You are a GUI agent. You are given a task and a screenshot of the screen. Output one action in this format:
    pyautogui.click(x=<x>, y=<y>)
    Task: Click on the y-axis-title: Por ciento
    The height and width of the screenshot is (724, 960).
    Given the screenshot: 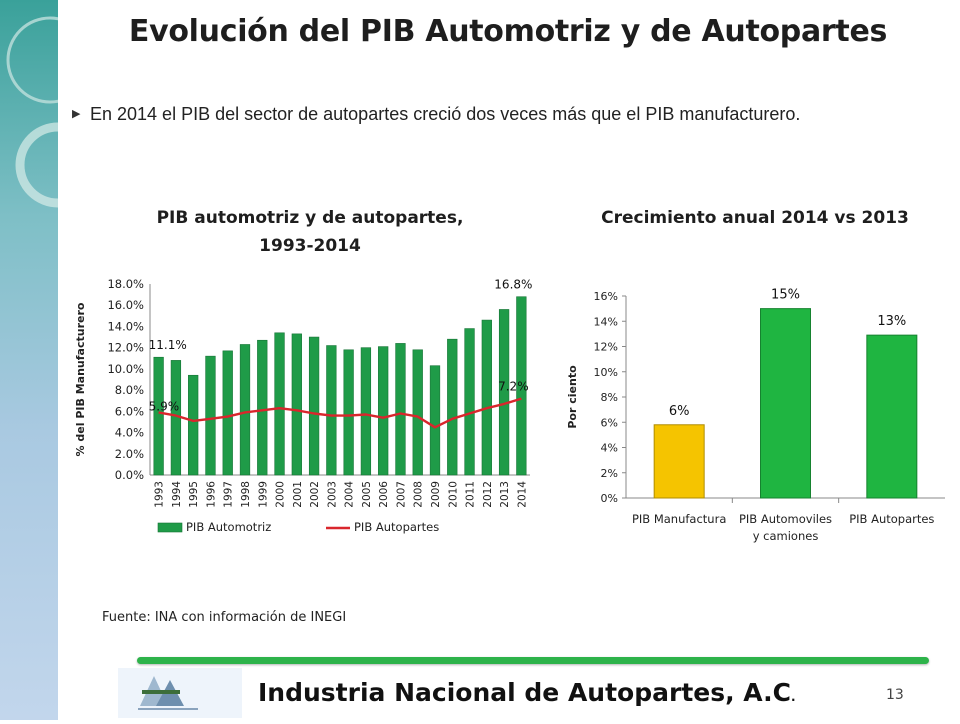 What is the action you would take?
    pyautogui.click(x=572, y=397)
    